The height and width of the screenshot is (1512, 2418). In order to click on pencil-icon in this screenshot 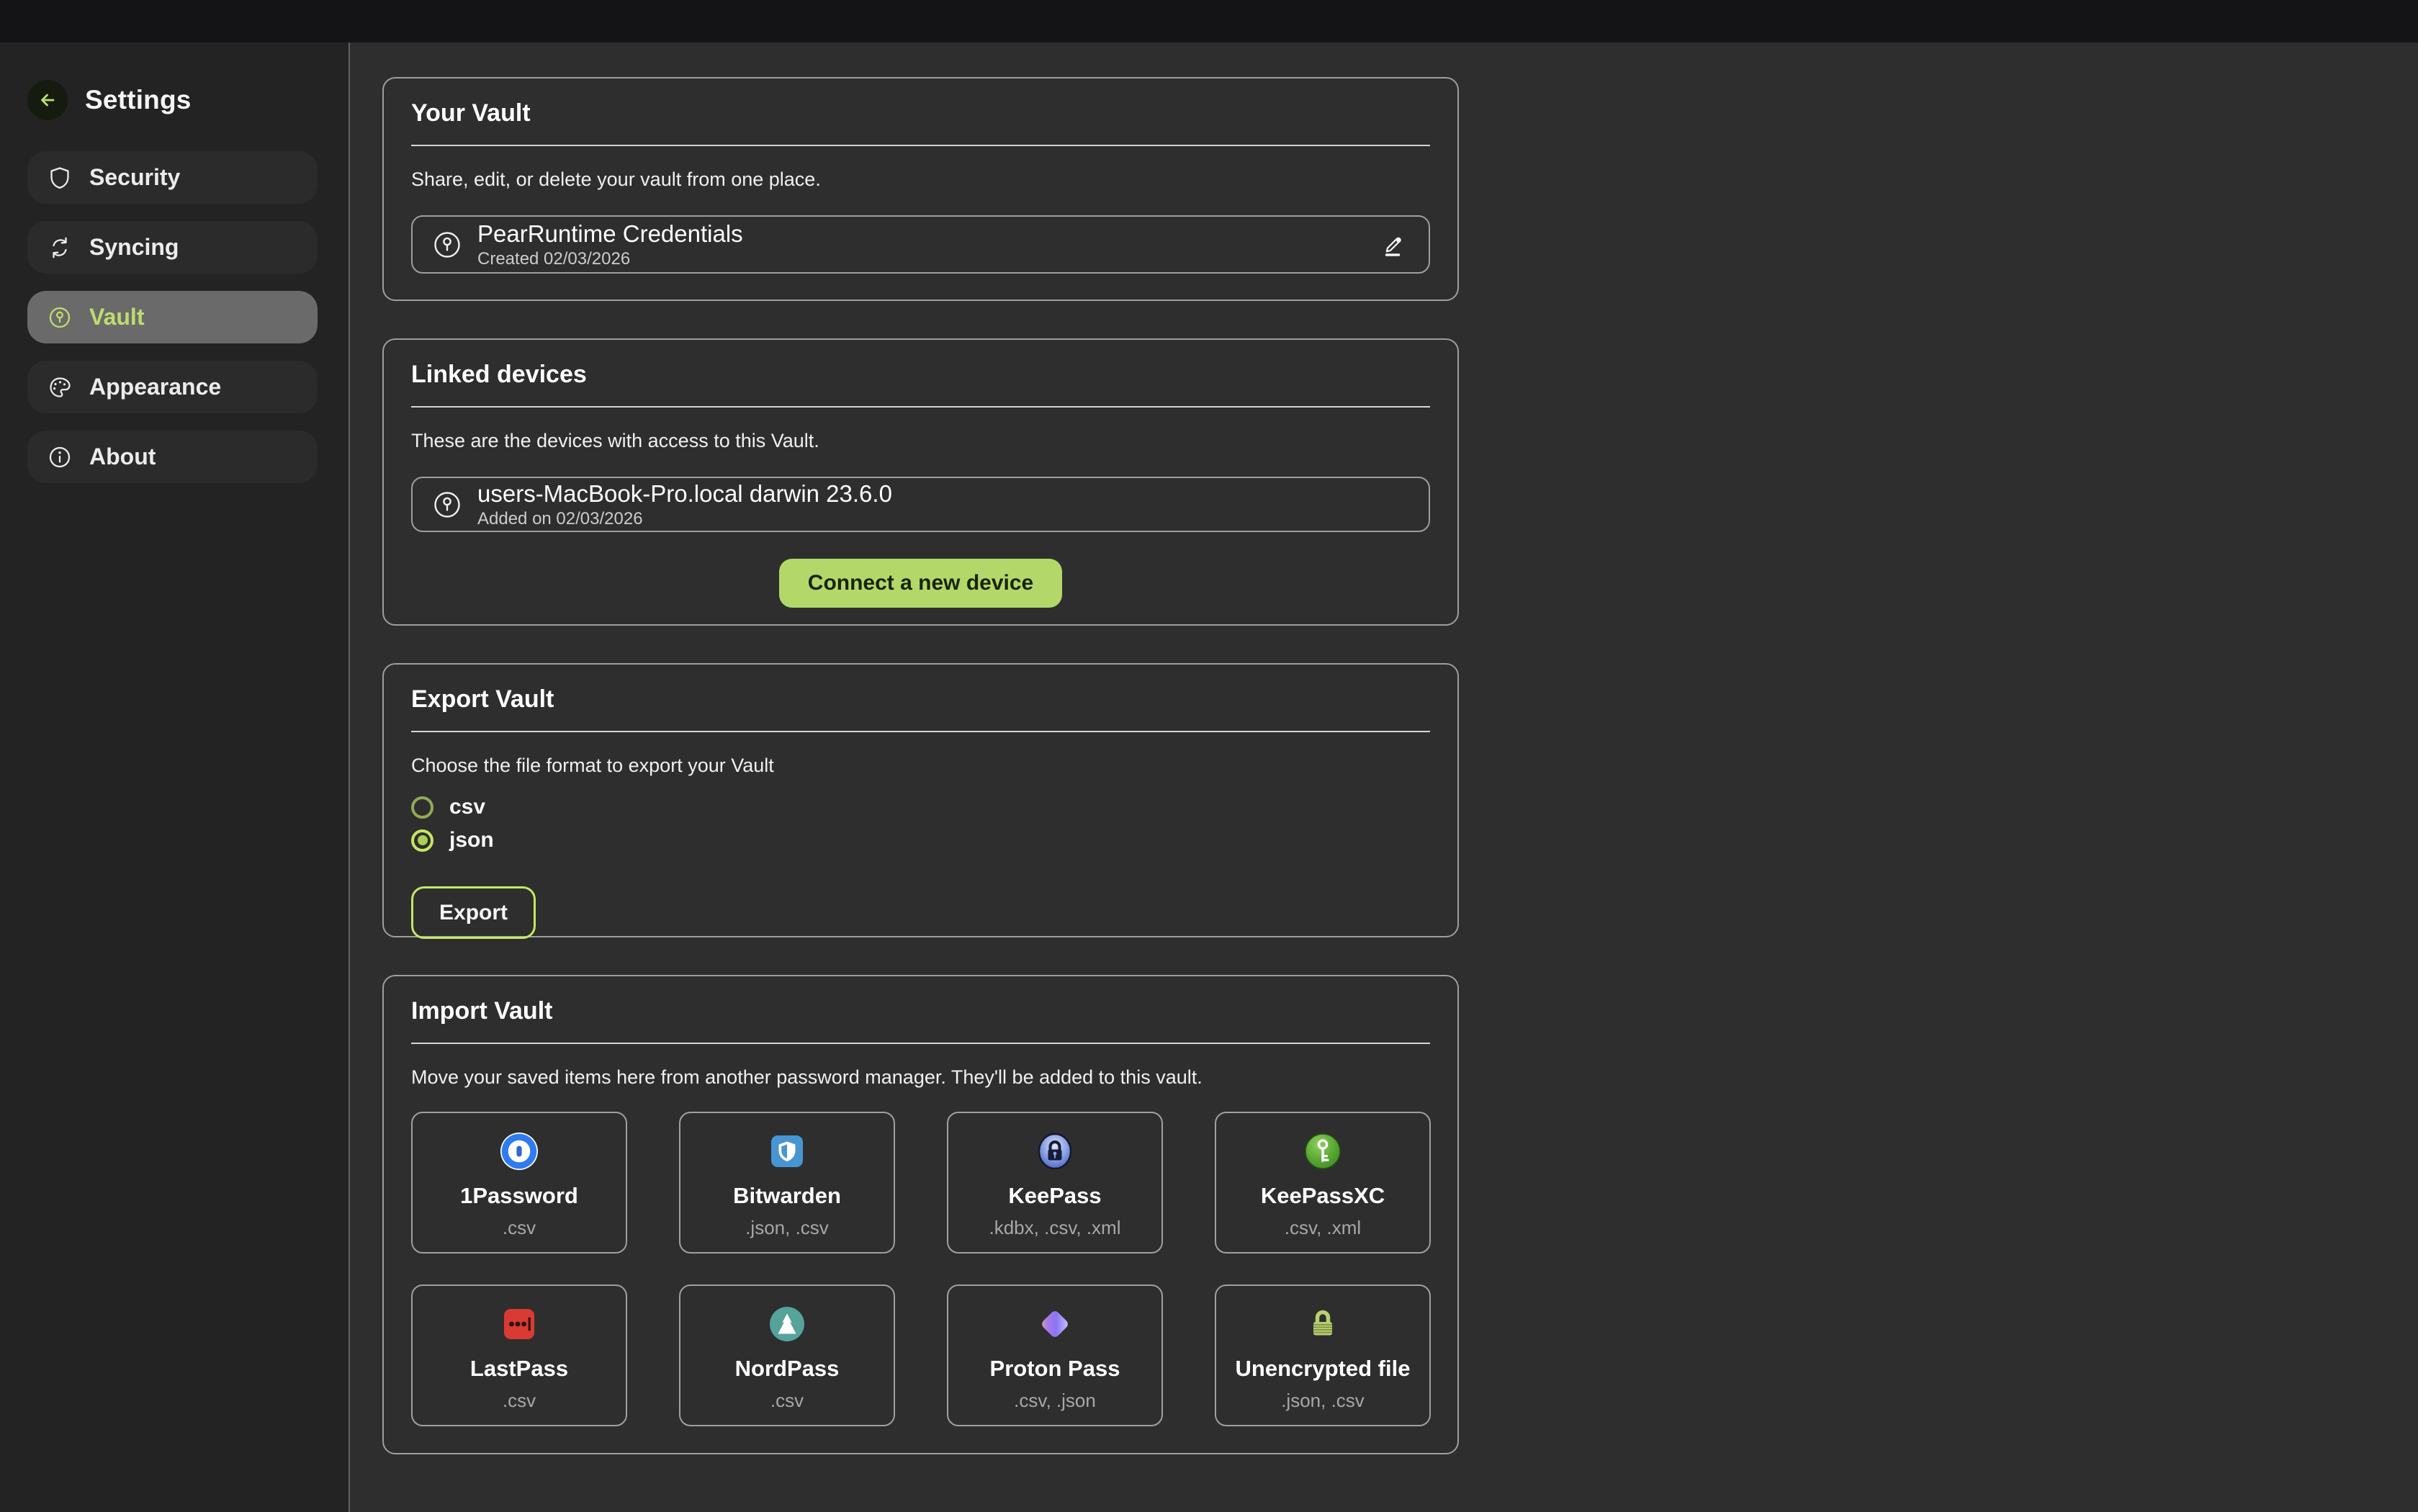, I will do `click(1392, 244)`.